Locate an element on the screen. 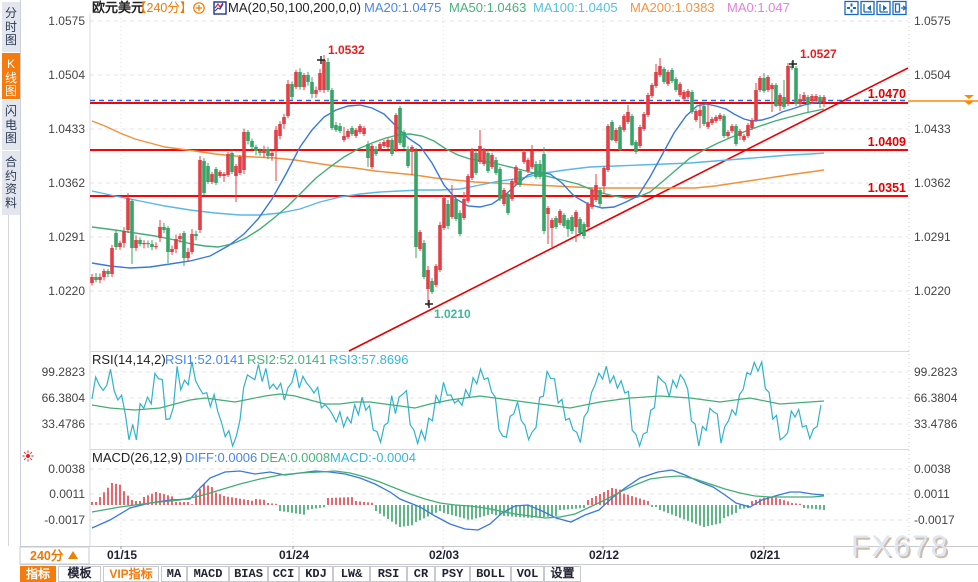 This screenshot has width=978, height=582. svg-text: MA200:1.0383 is located at coordinates (672, 7).